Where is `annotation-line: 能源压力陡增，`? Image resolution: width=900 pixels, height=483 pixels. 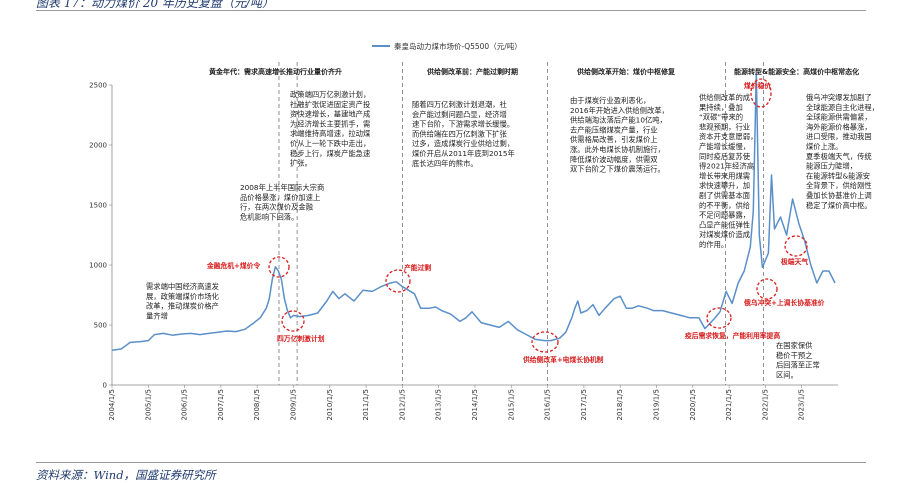 annotation-line: 能源压力陡增， is located at coordinates (831, 166).